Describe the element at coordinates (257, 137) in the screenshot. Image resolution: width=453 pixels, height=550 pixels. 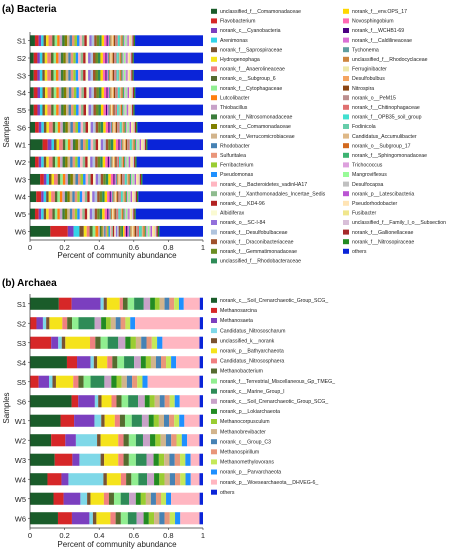
I see `legend-label-norank-f-verrucomicrobiaceae: norank_f__Verrucomicrobiaceae` at that location.